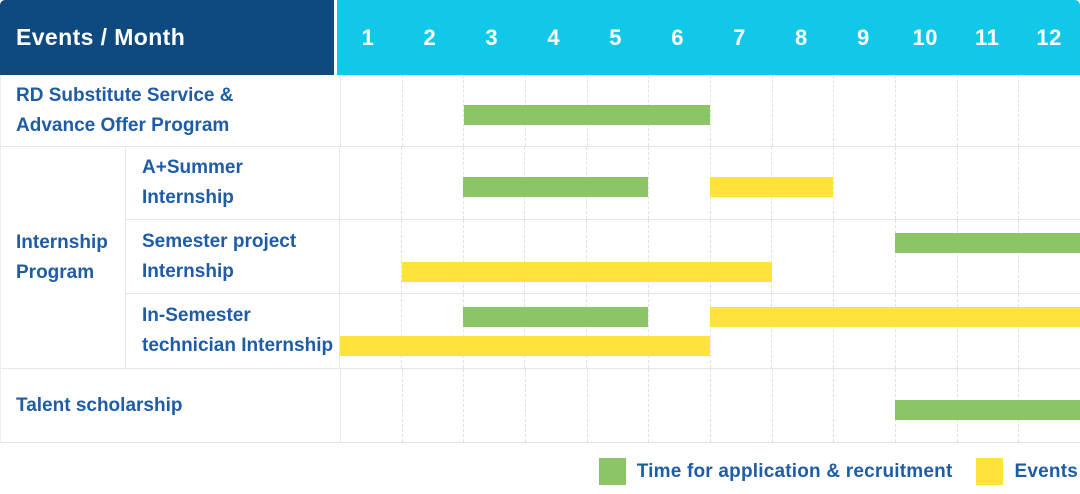 The image size is (1080, 494). I want to click on row-a-summer-internship-label: A+Summer Internship, so click(233, 183).